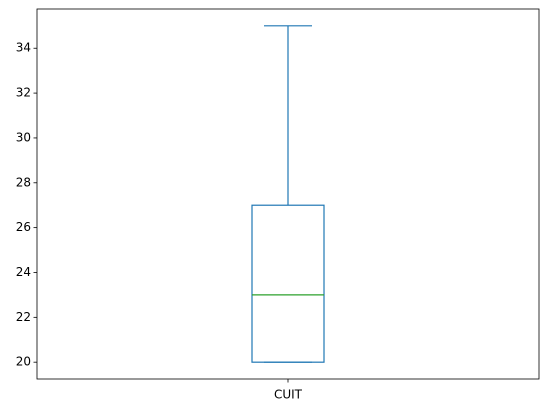 The height and width of the screenshot is (413, 543). I want to click on y-tick-label: 24, so click(23, 272).